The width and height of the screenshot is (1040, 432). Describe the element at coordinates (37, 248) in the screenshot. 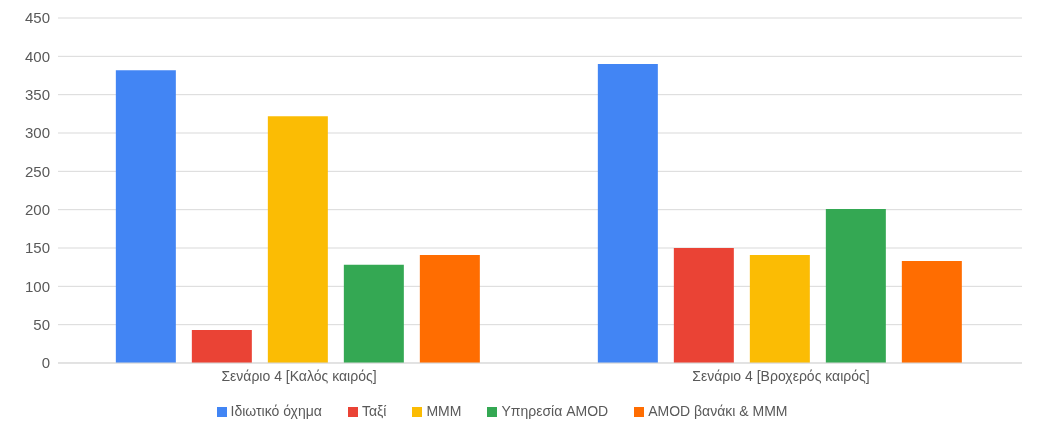

I see `y-tick-label: 150` at that location.